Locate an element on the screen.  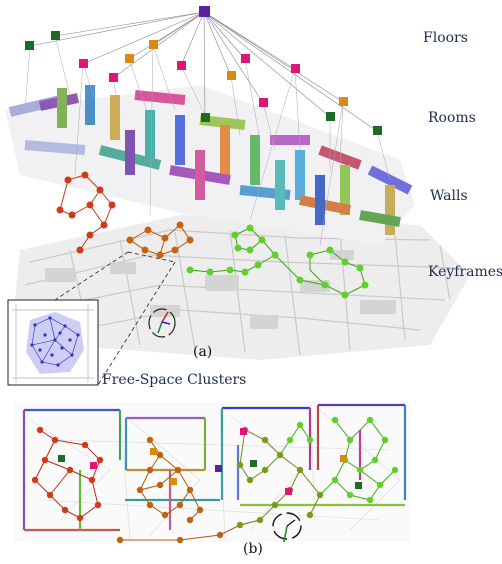
topdown-graph-red is located at coordinates (67, 474).